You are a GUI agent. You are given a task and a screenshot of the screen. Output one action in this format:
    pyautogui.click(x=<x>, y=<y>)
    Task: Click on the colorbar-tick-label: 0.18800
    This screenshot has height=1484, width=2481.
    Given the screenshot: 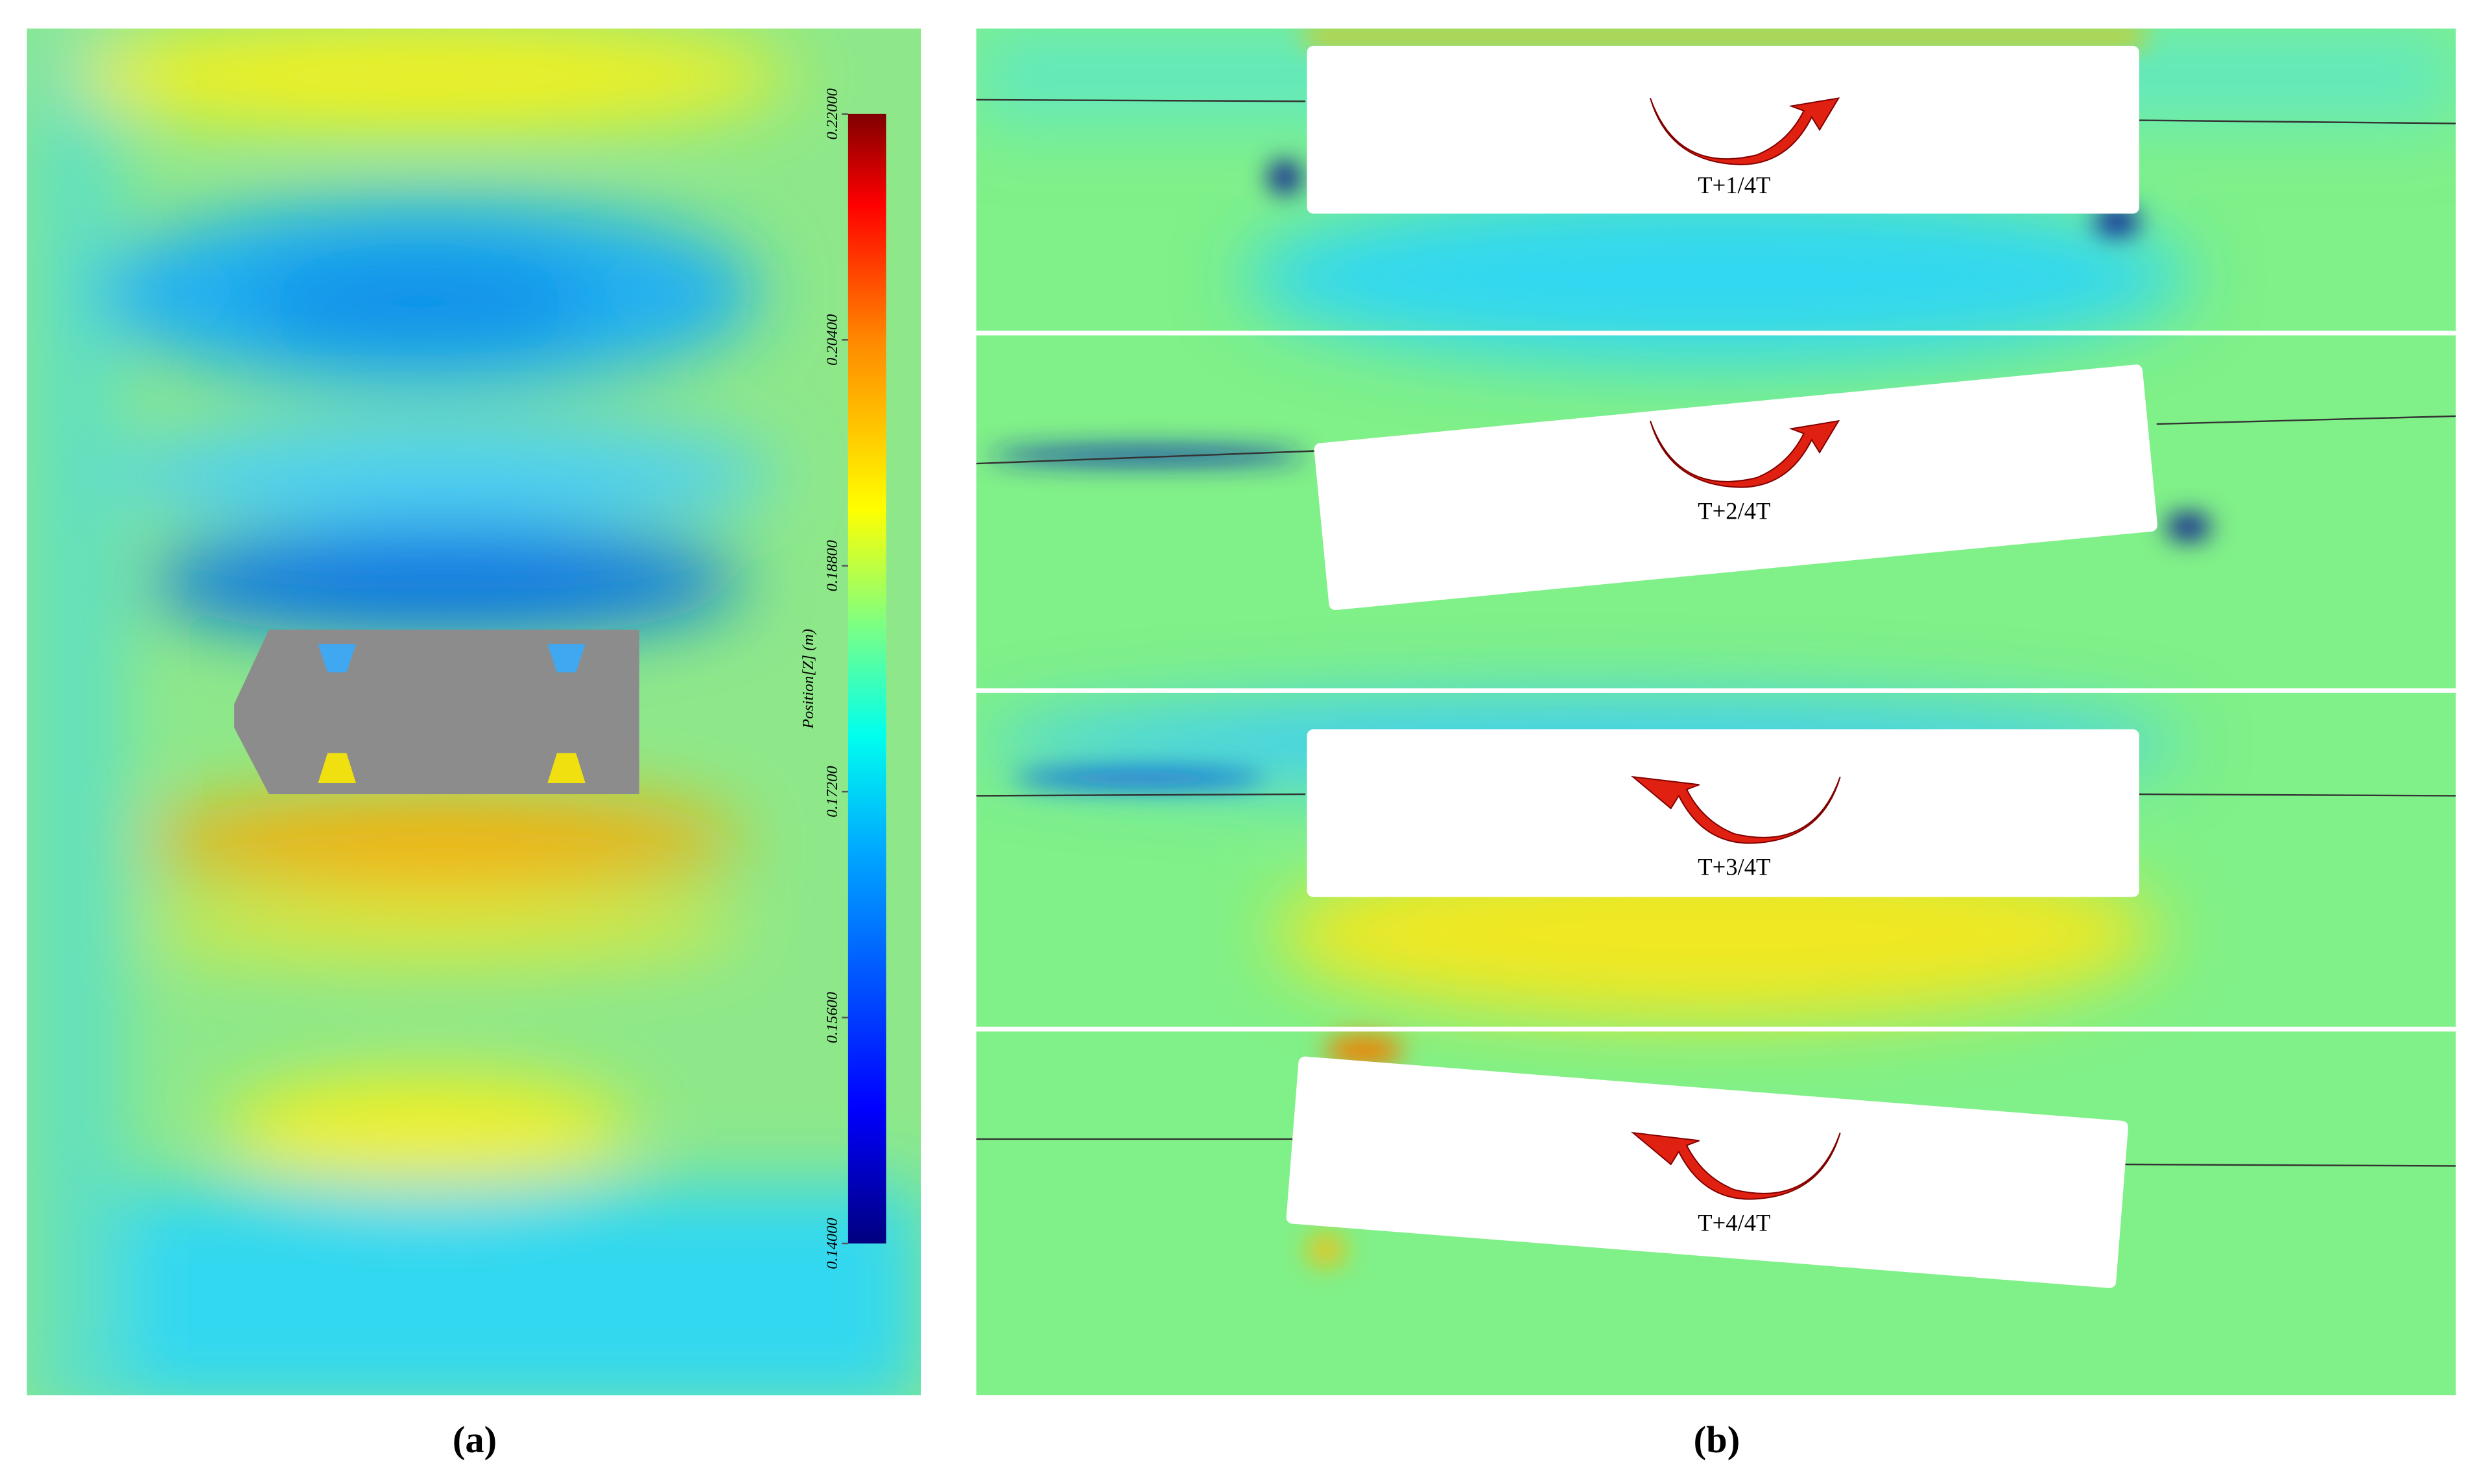 What is the action you would take?
    pyautogui.click(x=832, y=565)
    